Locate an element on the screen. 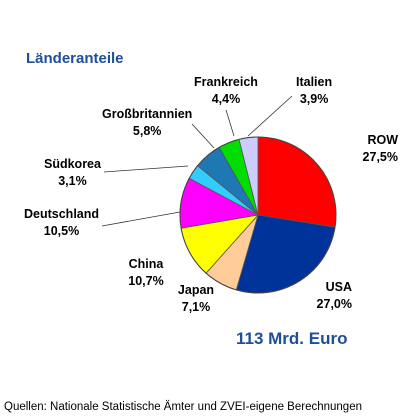 Image resolution: width=420 pixels, height=420 pixels. total-label: 113 Mrd. Euro is located at coordinates (292, 338).